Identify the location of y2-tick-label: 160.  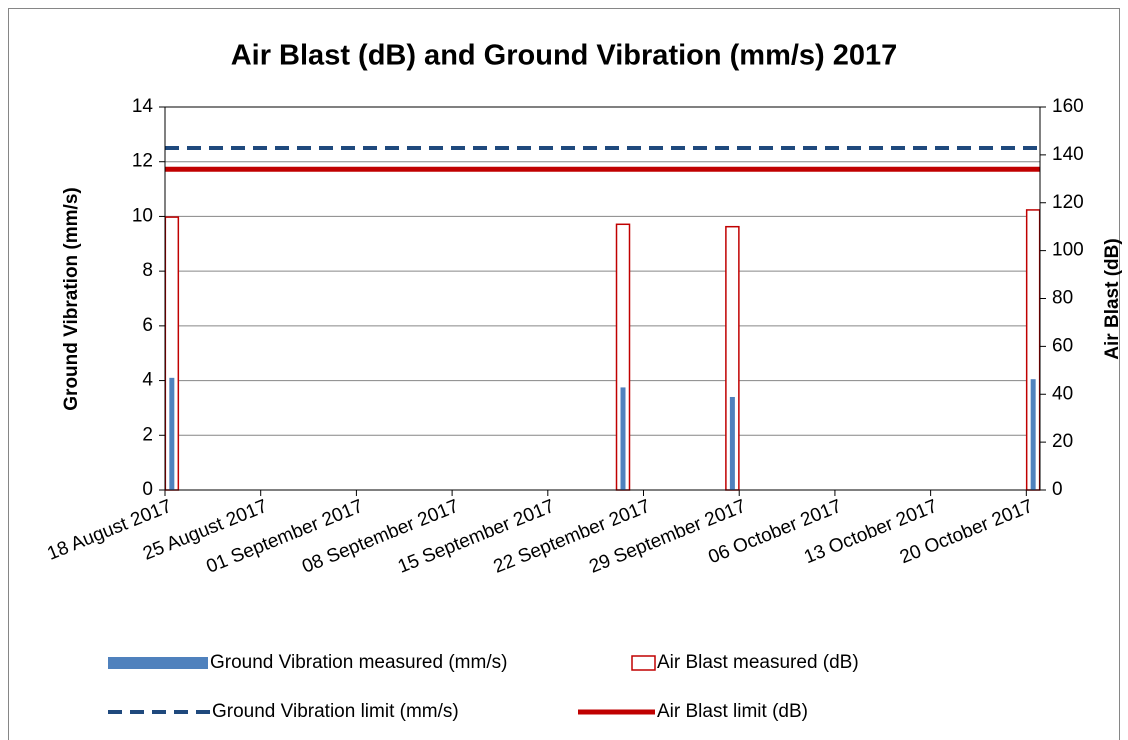
(1068, 106).